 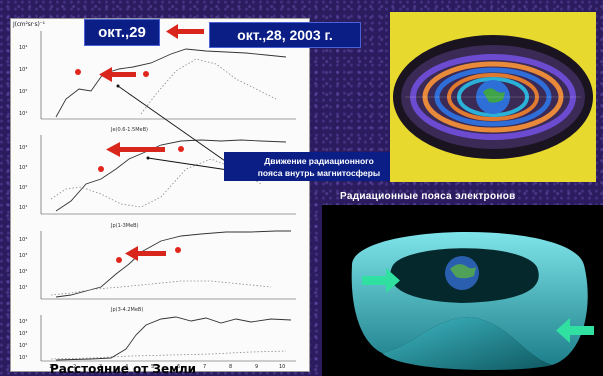 What do you see at coordinates (173, 338) in the screenshot?
I see `profile-line-p4` at bounding box center [173, 338].